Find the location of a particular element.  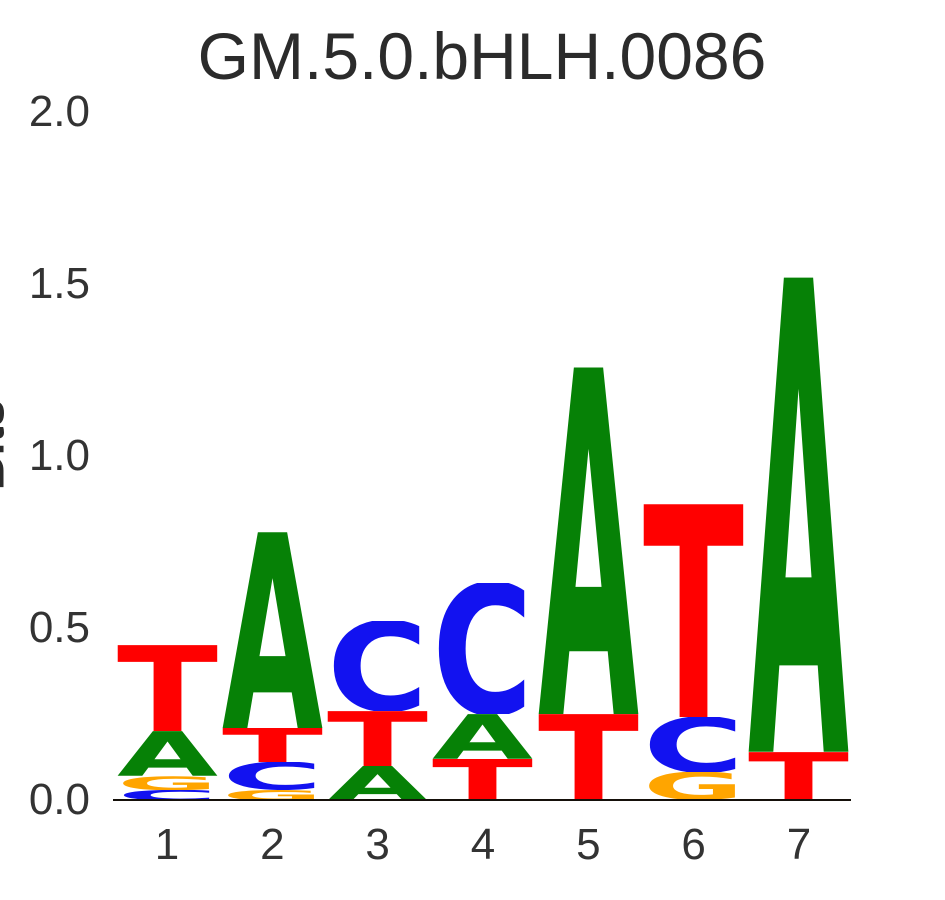

y-tick-label: 1.0 is located at coordinates (59, 455).